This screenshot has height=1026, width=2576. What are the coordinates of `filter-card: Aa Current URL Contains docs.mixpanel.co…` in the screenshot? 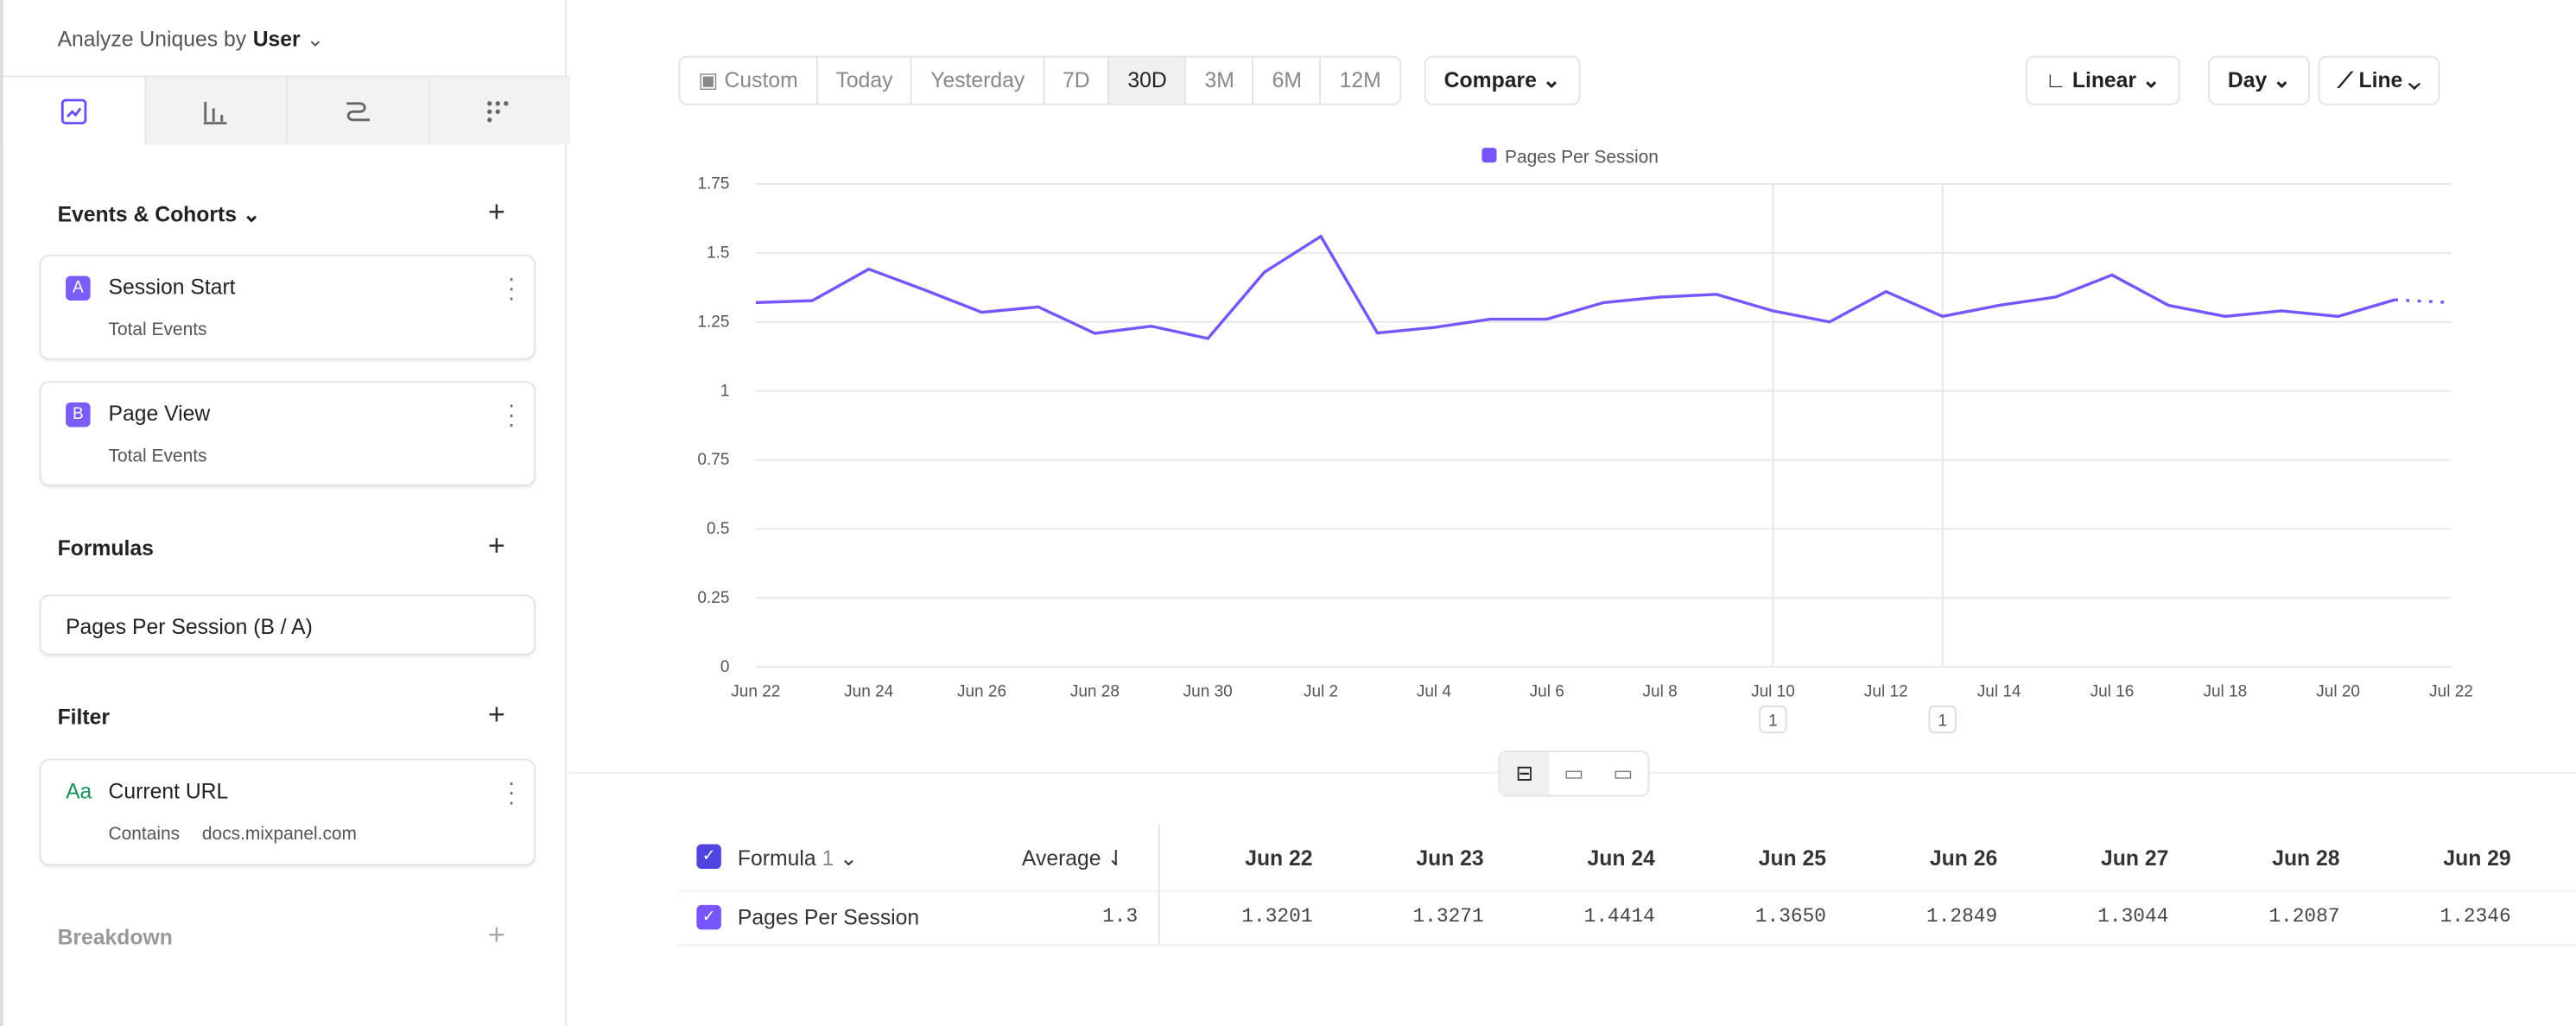 It's located at (287, 812).